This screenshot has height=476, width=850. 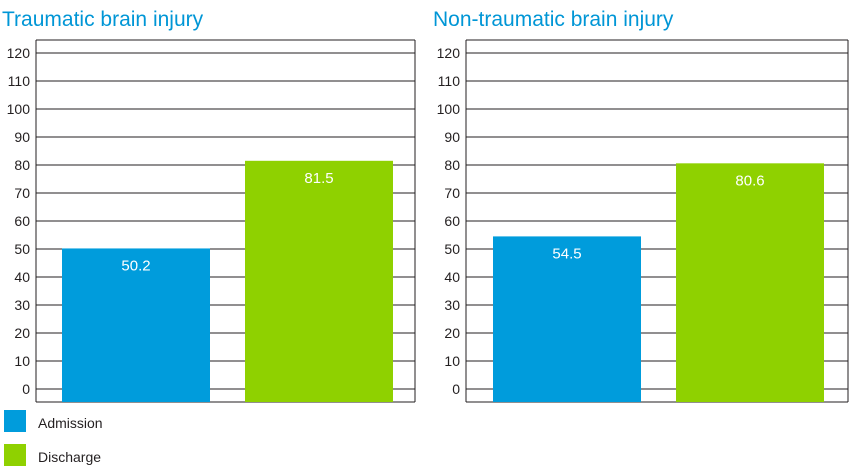 What do you see at coordinates (749, 180) in the screenshot?
I see `bar-value-label: 80.6` at bounding box center [749, 180].